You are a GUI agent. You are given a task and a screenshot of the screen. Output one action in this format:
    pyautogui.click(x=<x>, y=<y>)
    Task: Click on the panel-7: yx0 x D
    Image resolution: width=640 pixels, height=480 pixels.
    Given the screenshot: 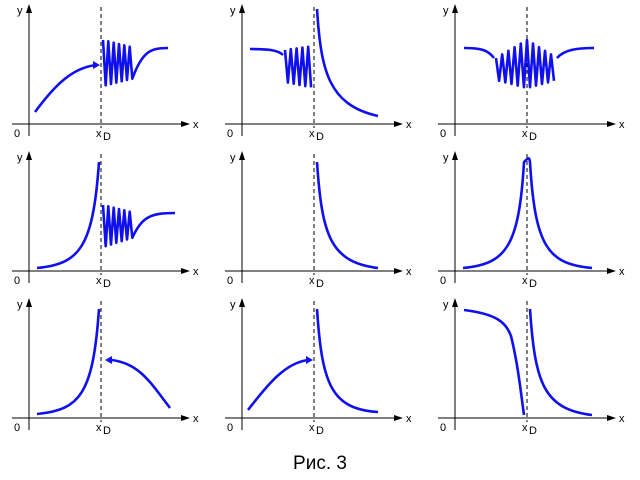 What is the action you would take?
    pyautogui.click(x=105, y=367)
    